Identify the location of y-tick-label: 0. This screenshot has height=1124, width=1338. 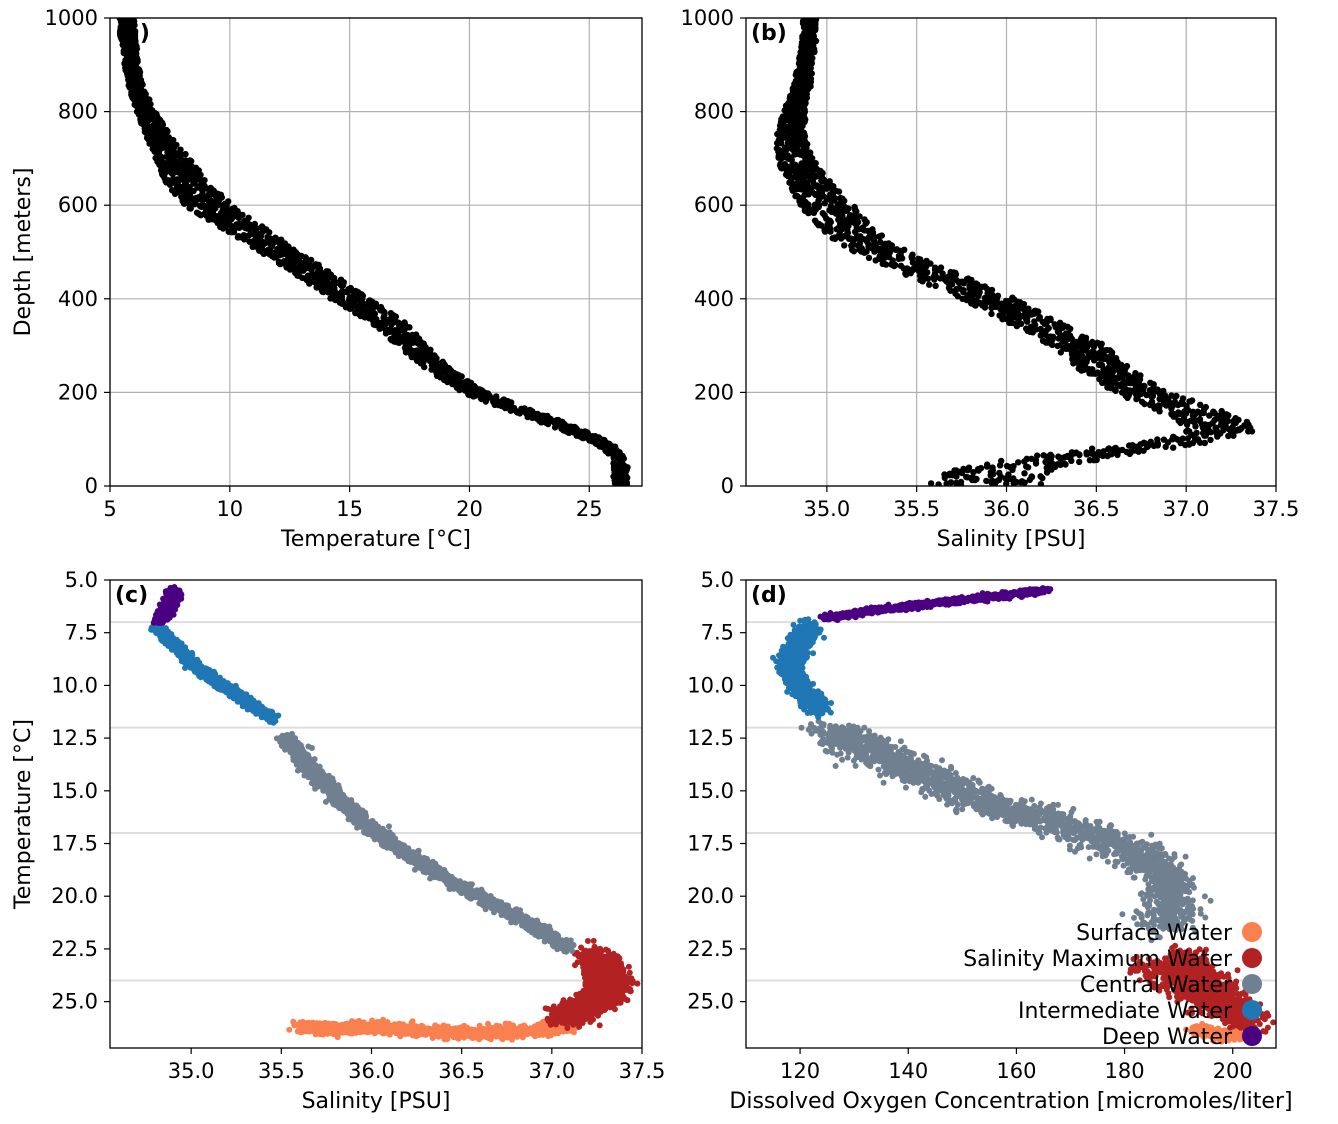
(91, 486).